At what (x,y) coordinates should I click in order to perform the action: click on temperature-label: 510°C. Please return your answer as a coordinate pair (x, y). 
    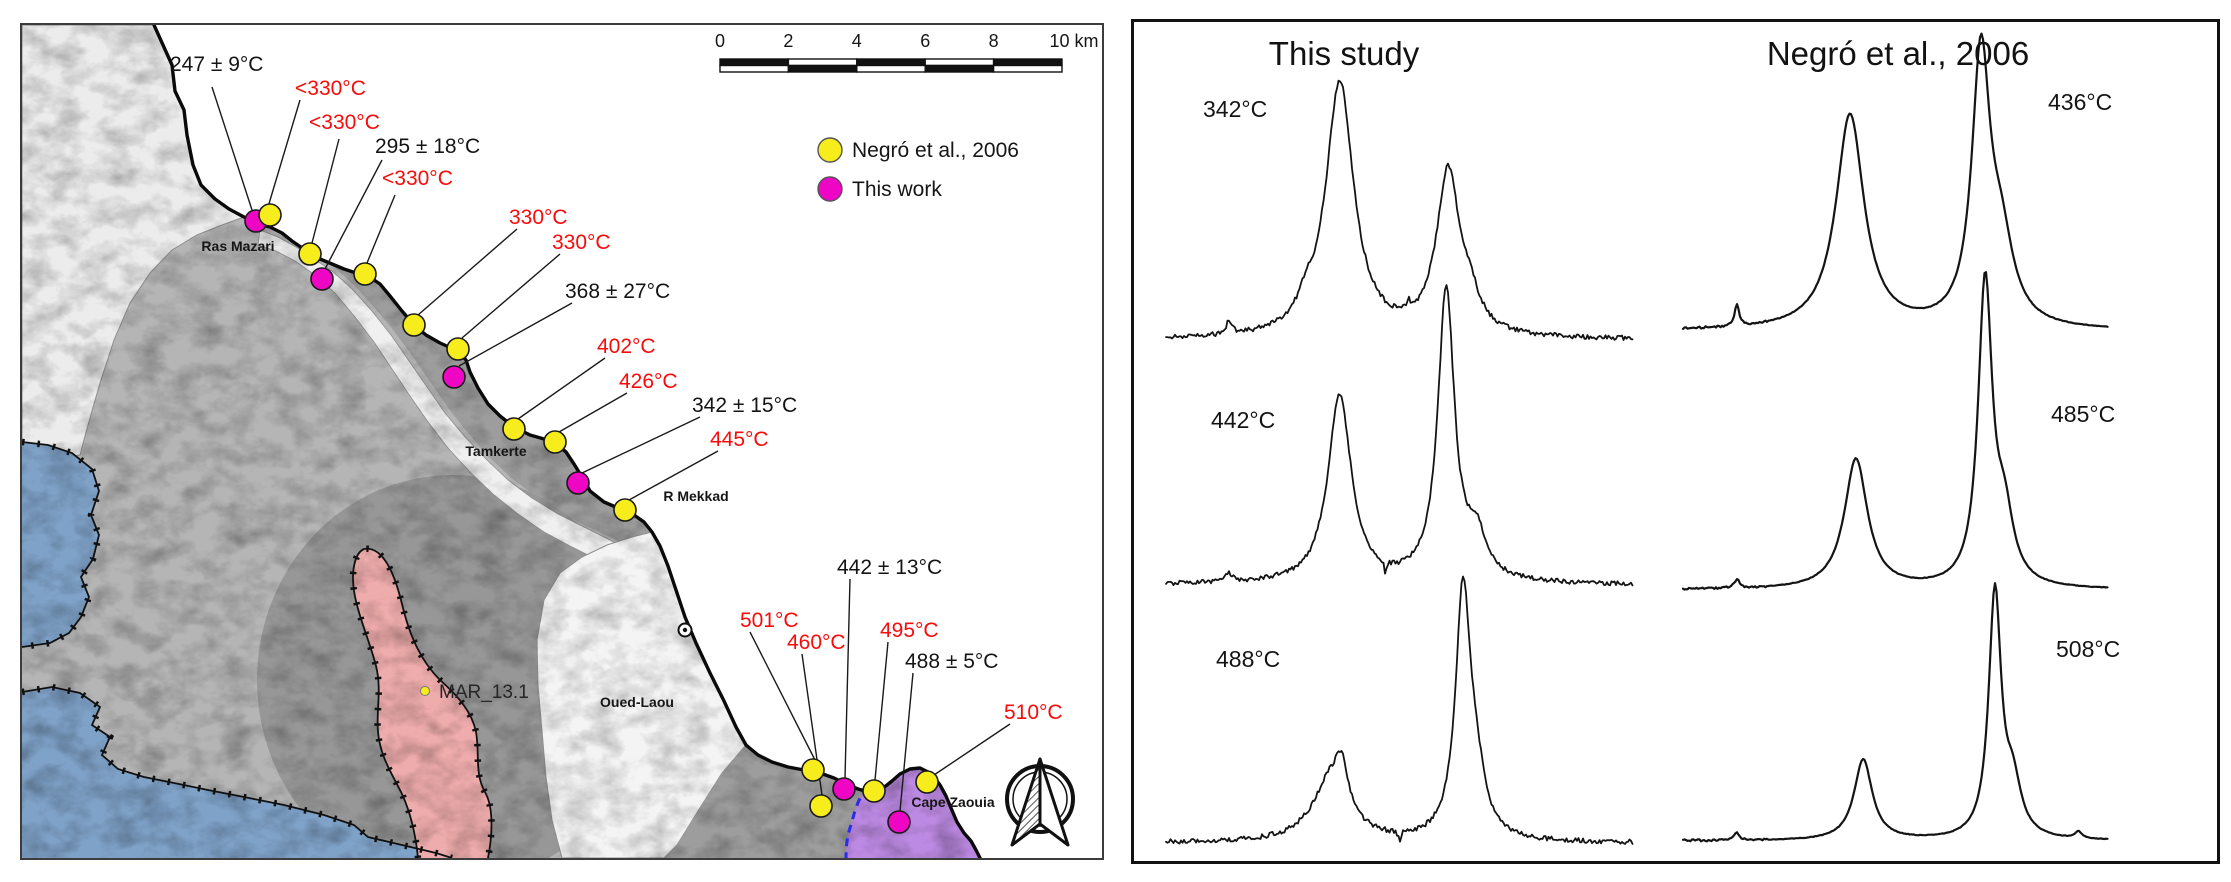
    Looking at the image, I should click on (1033, 712).